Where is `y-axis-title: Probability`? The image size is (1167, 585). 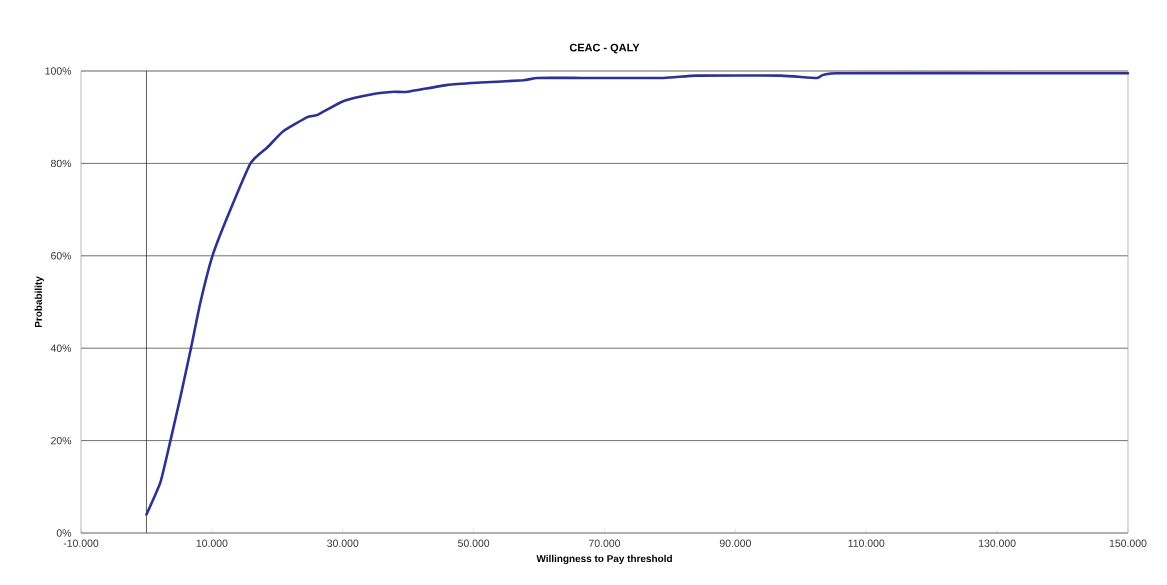 y-axis-title: Probability is located at coordinates (39, 302).